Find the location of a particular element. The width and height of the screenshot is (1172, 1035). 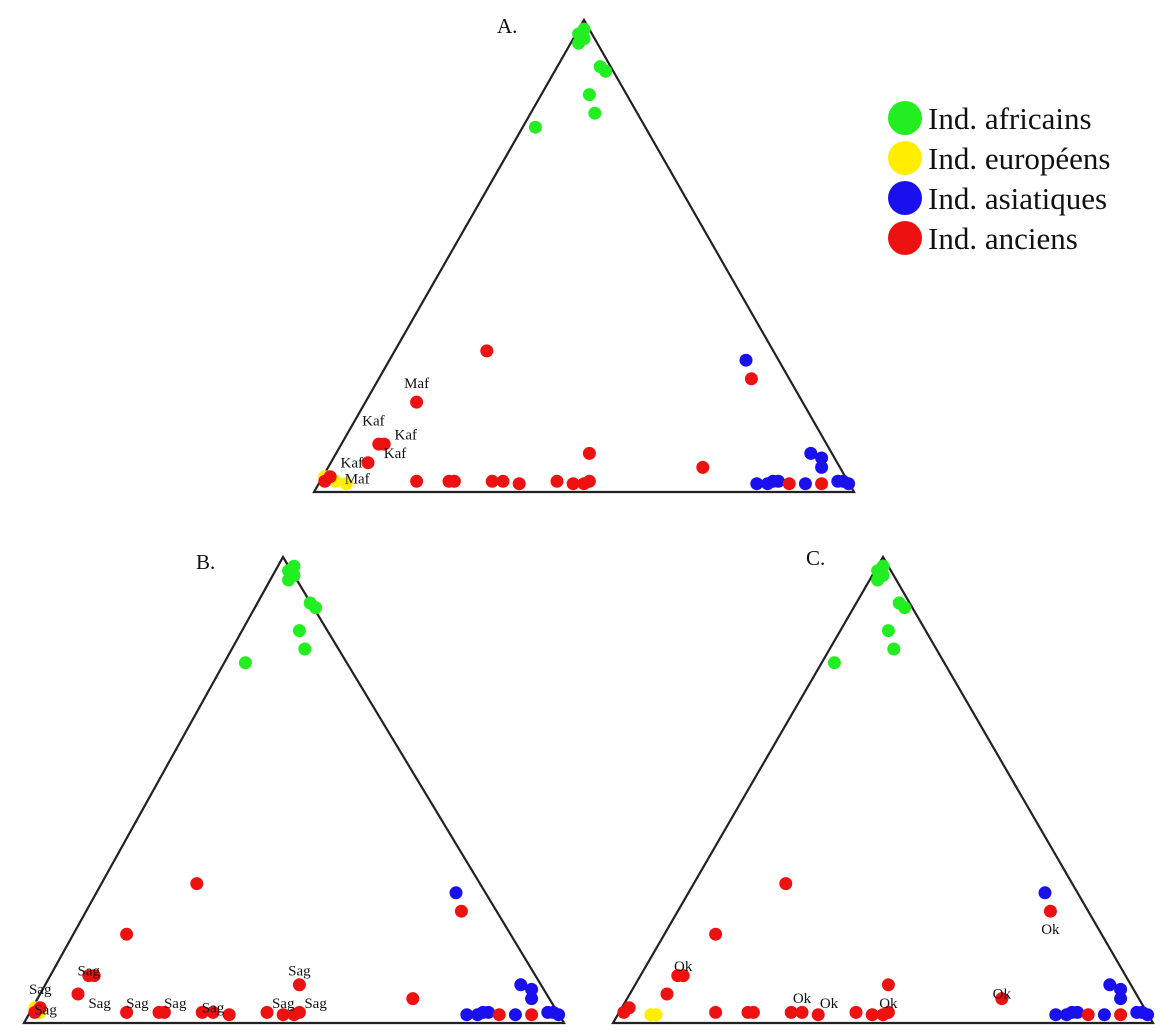

legend-item: Ind. asiatiques is located at coordinates (999, 198).